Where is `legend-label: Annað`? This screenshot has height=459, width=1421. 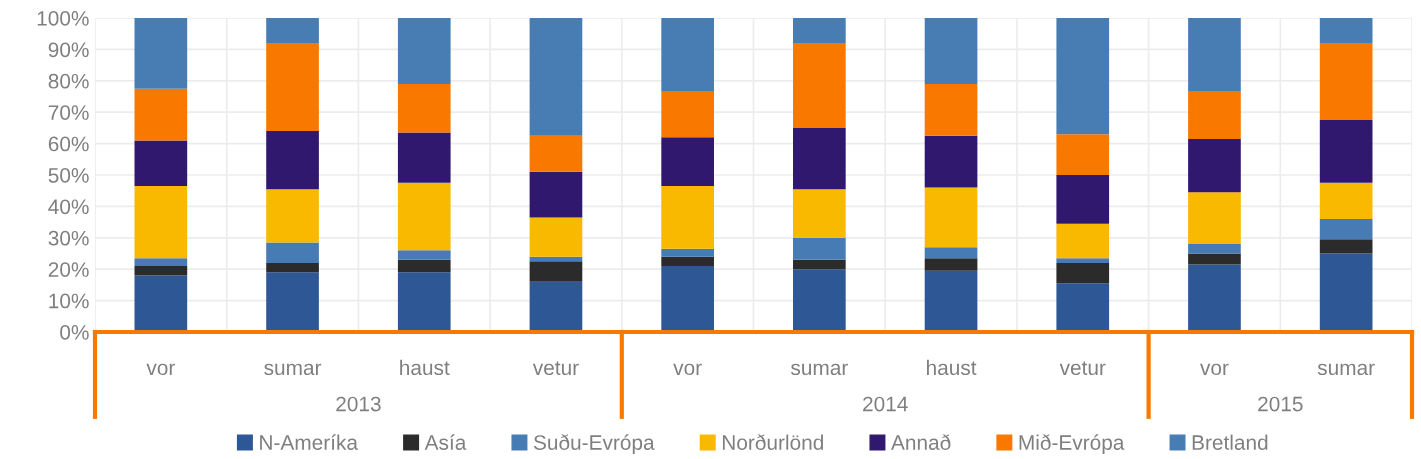 legend-label: Annað is located at coordinates (921, 442).